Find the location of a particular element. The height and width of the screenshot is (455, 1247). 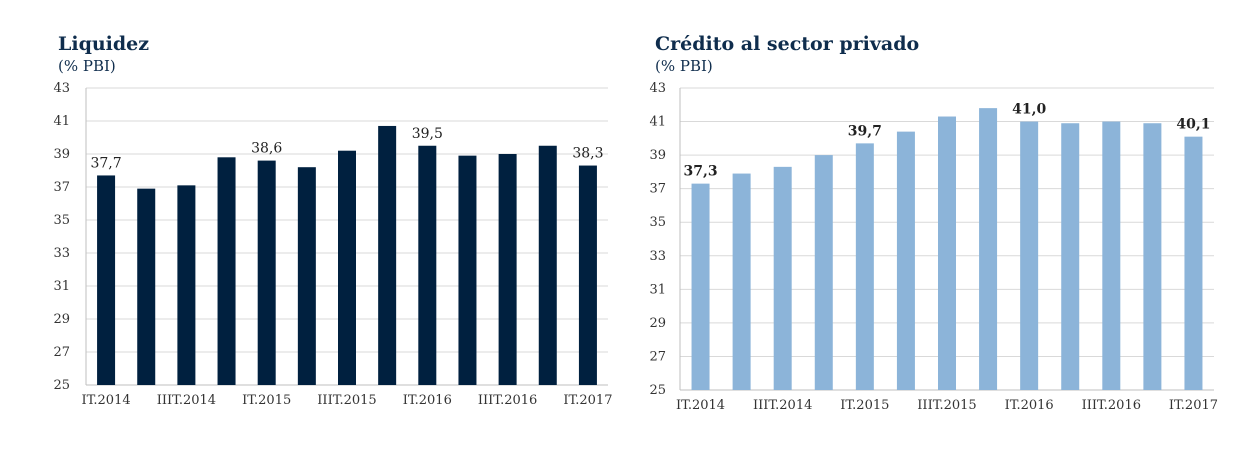

x-tick-label: IT.2016 is located at coordinates (427, 400).